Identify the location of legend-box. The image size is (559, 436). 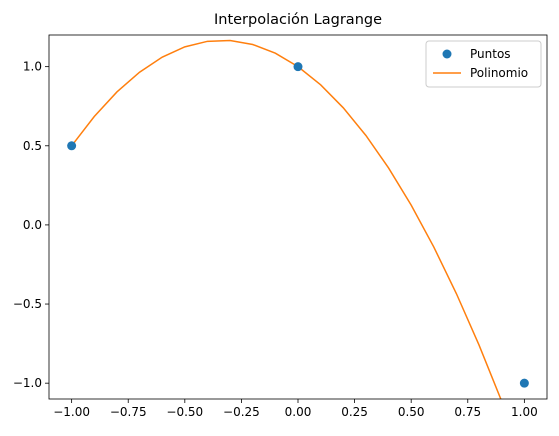
(483, 64).